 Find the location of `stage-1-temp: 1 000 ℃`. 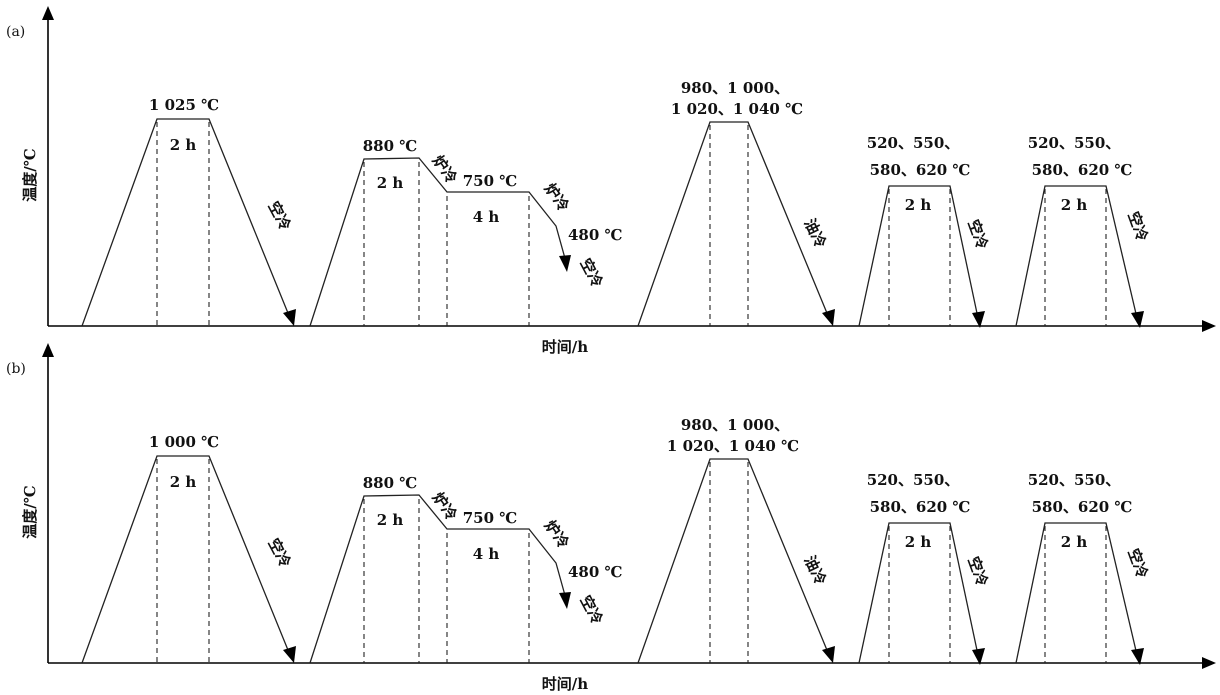

stage-1-temp: 1 000 ℃ is located at coordinates (184, 442).